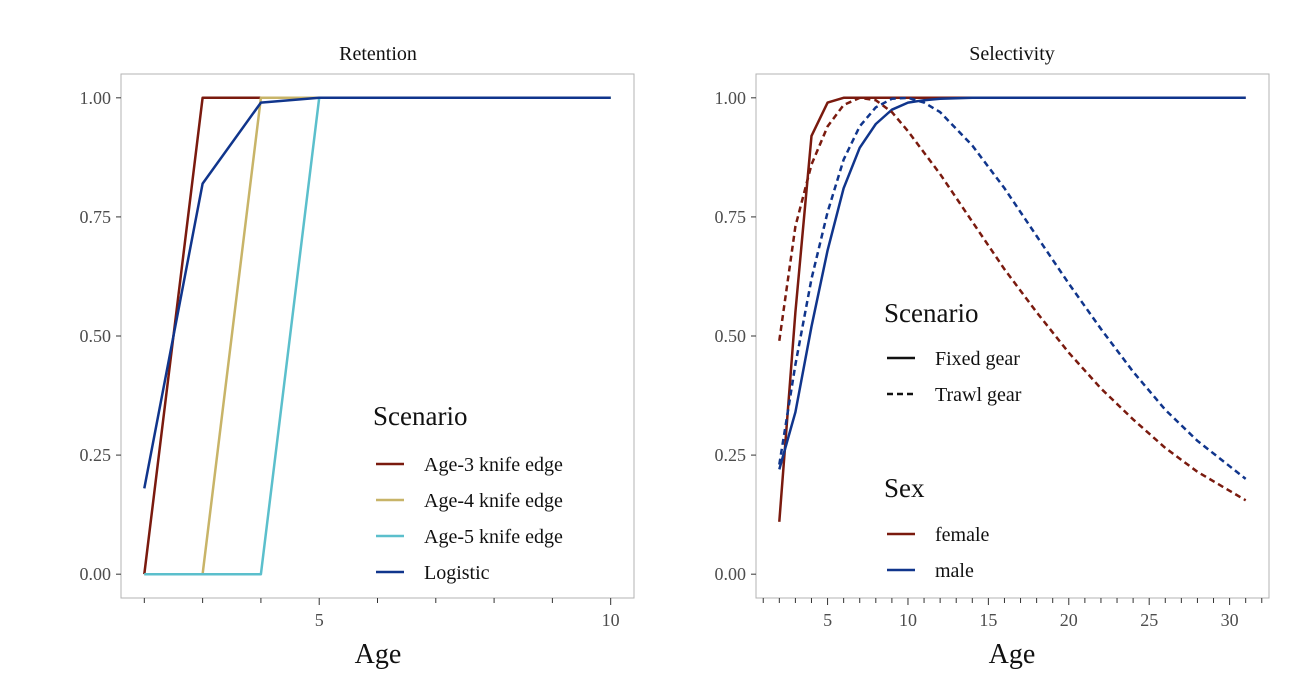 This screenshot has width=1300, height=700. What do you see at coordinates (457, 573) in the screenshot?
I see `legend-label-logistic: Logistic` at bounding box center [457, 573].